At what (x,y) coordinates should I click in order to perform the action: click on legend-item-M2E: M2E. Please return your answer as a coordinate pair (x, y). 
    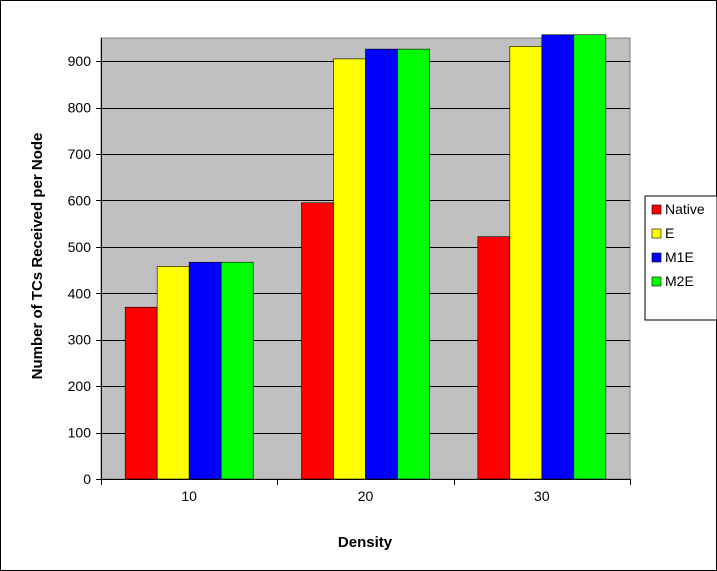
    Looking at the image, I should click on (672, 281).